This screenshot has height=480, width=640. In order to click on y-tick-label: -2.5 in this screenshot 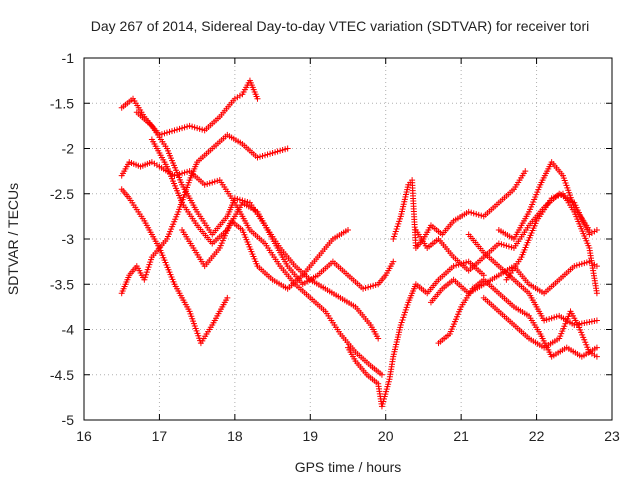, I will do `click(62, 194)`.